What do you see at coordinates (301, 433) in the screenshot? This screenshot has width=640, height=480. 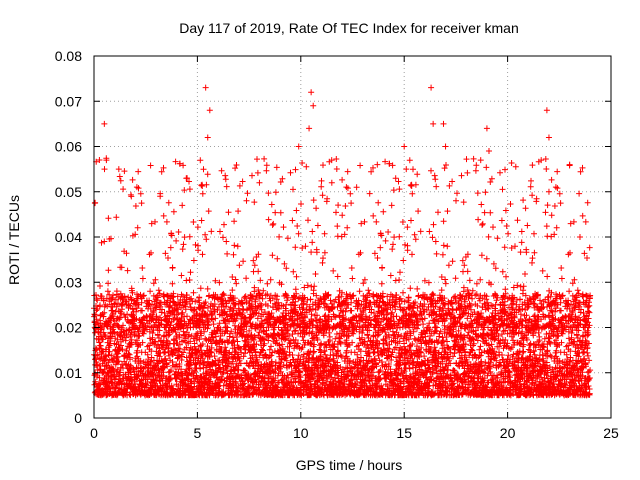 I see `x-tick-label: 10` at bounding box center [301, 433].